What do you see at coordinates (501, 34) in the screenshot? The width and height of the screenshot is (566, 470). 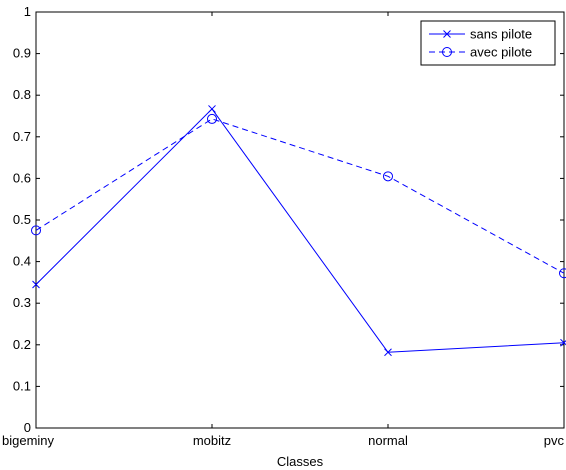 I see `legend-label: sans pilote` at bounding box center [501, 34].